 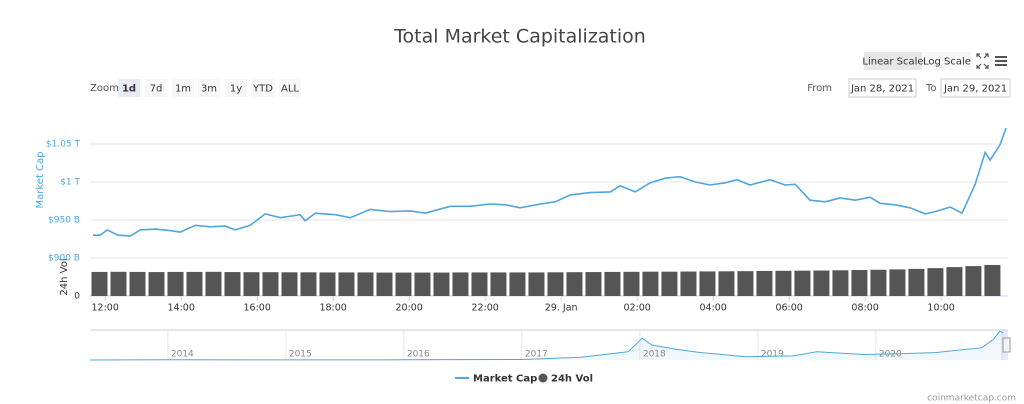 What do you see at coordinates (931, 88) in the screenshot?
I see `to-label: To` at bounding box center [931, 88].